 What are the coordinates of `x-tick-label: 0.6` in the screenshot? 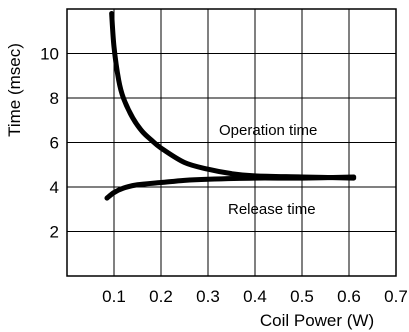 It's located at (349, 296).